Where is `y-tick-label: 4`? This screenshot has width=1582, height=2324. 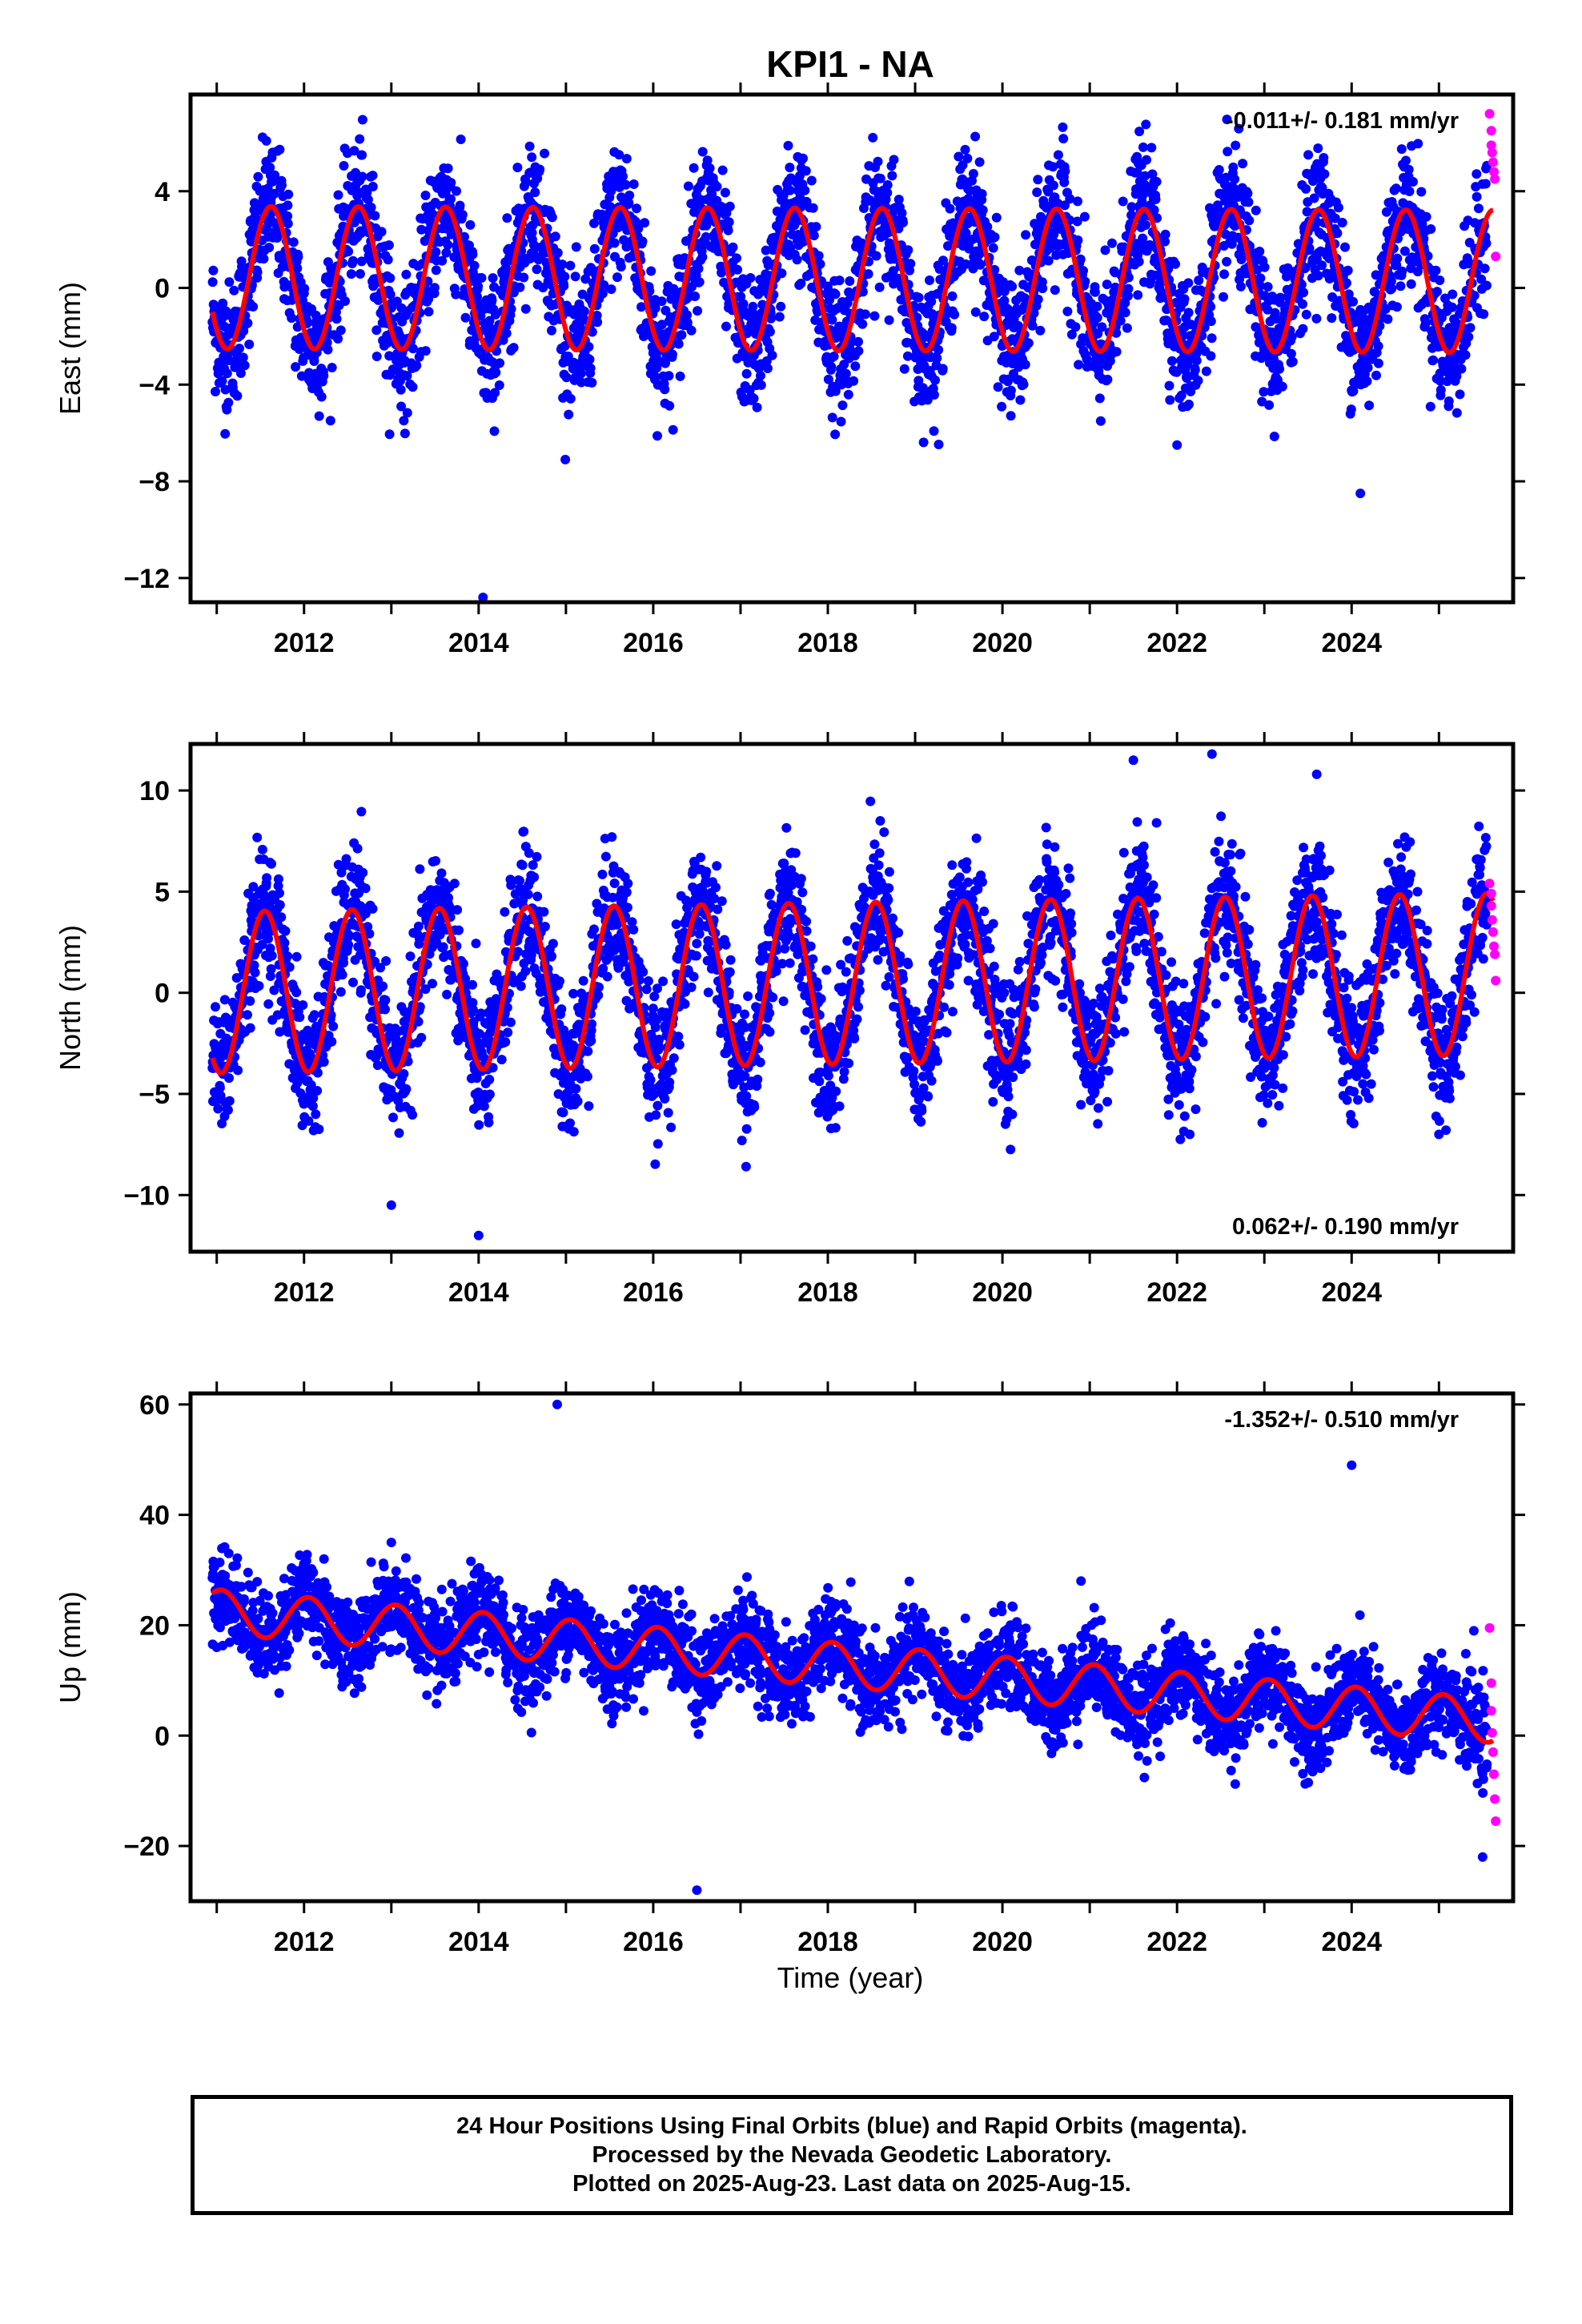
y-tick-label: 4 is located at coordinates (162, 192).